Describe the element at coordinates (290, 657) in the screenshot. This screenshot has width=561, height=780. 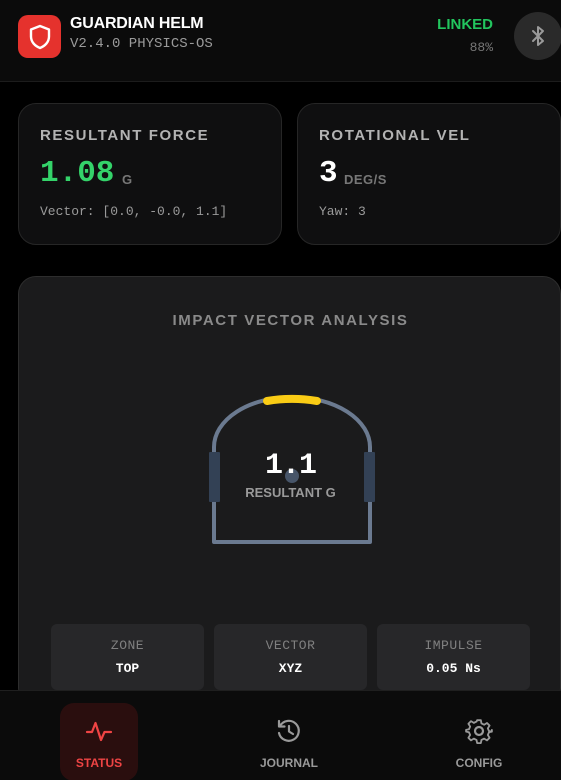
I see `vector-metric: VECTOR XYZ` at that location.